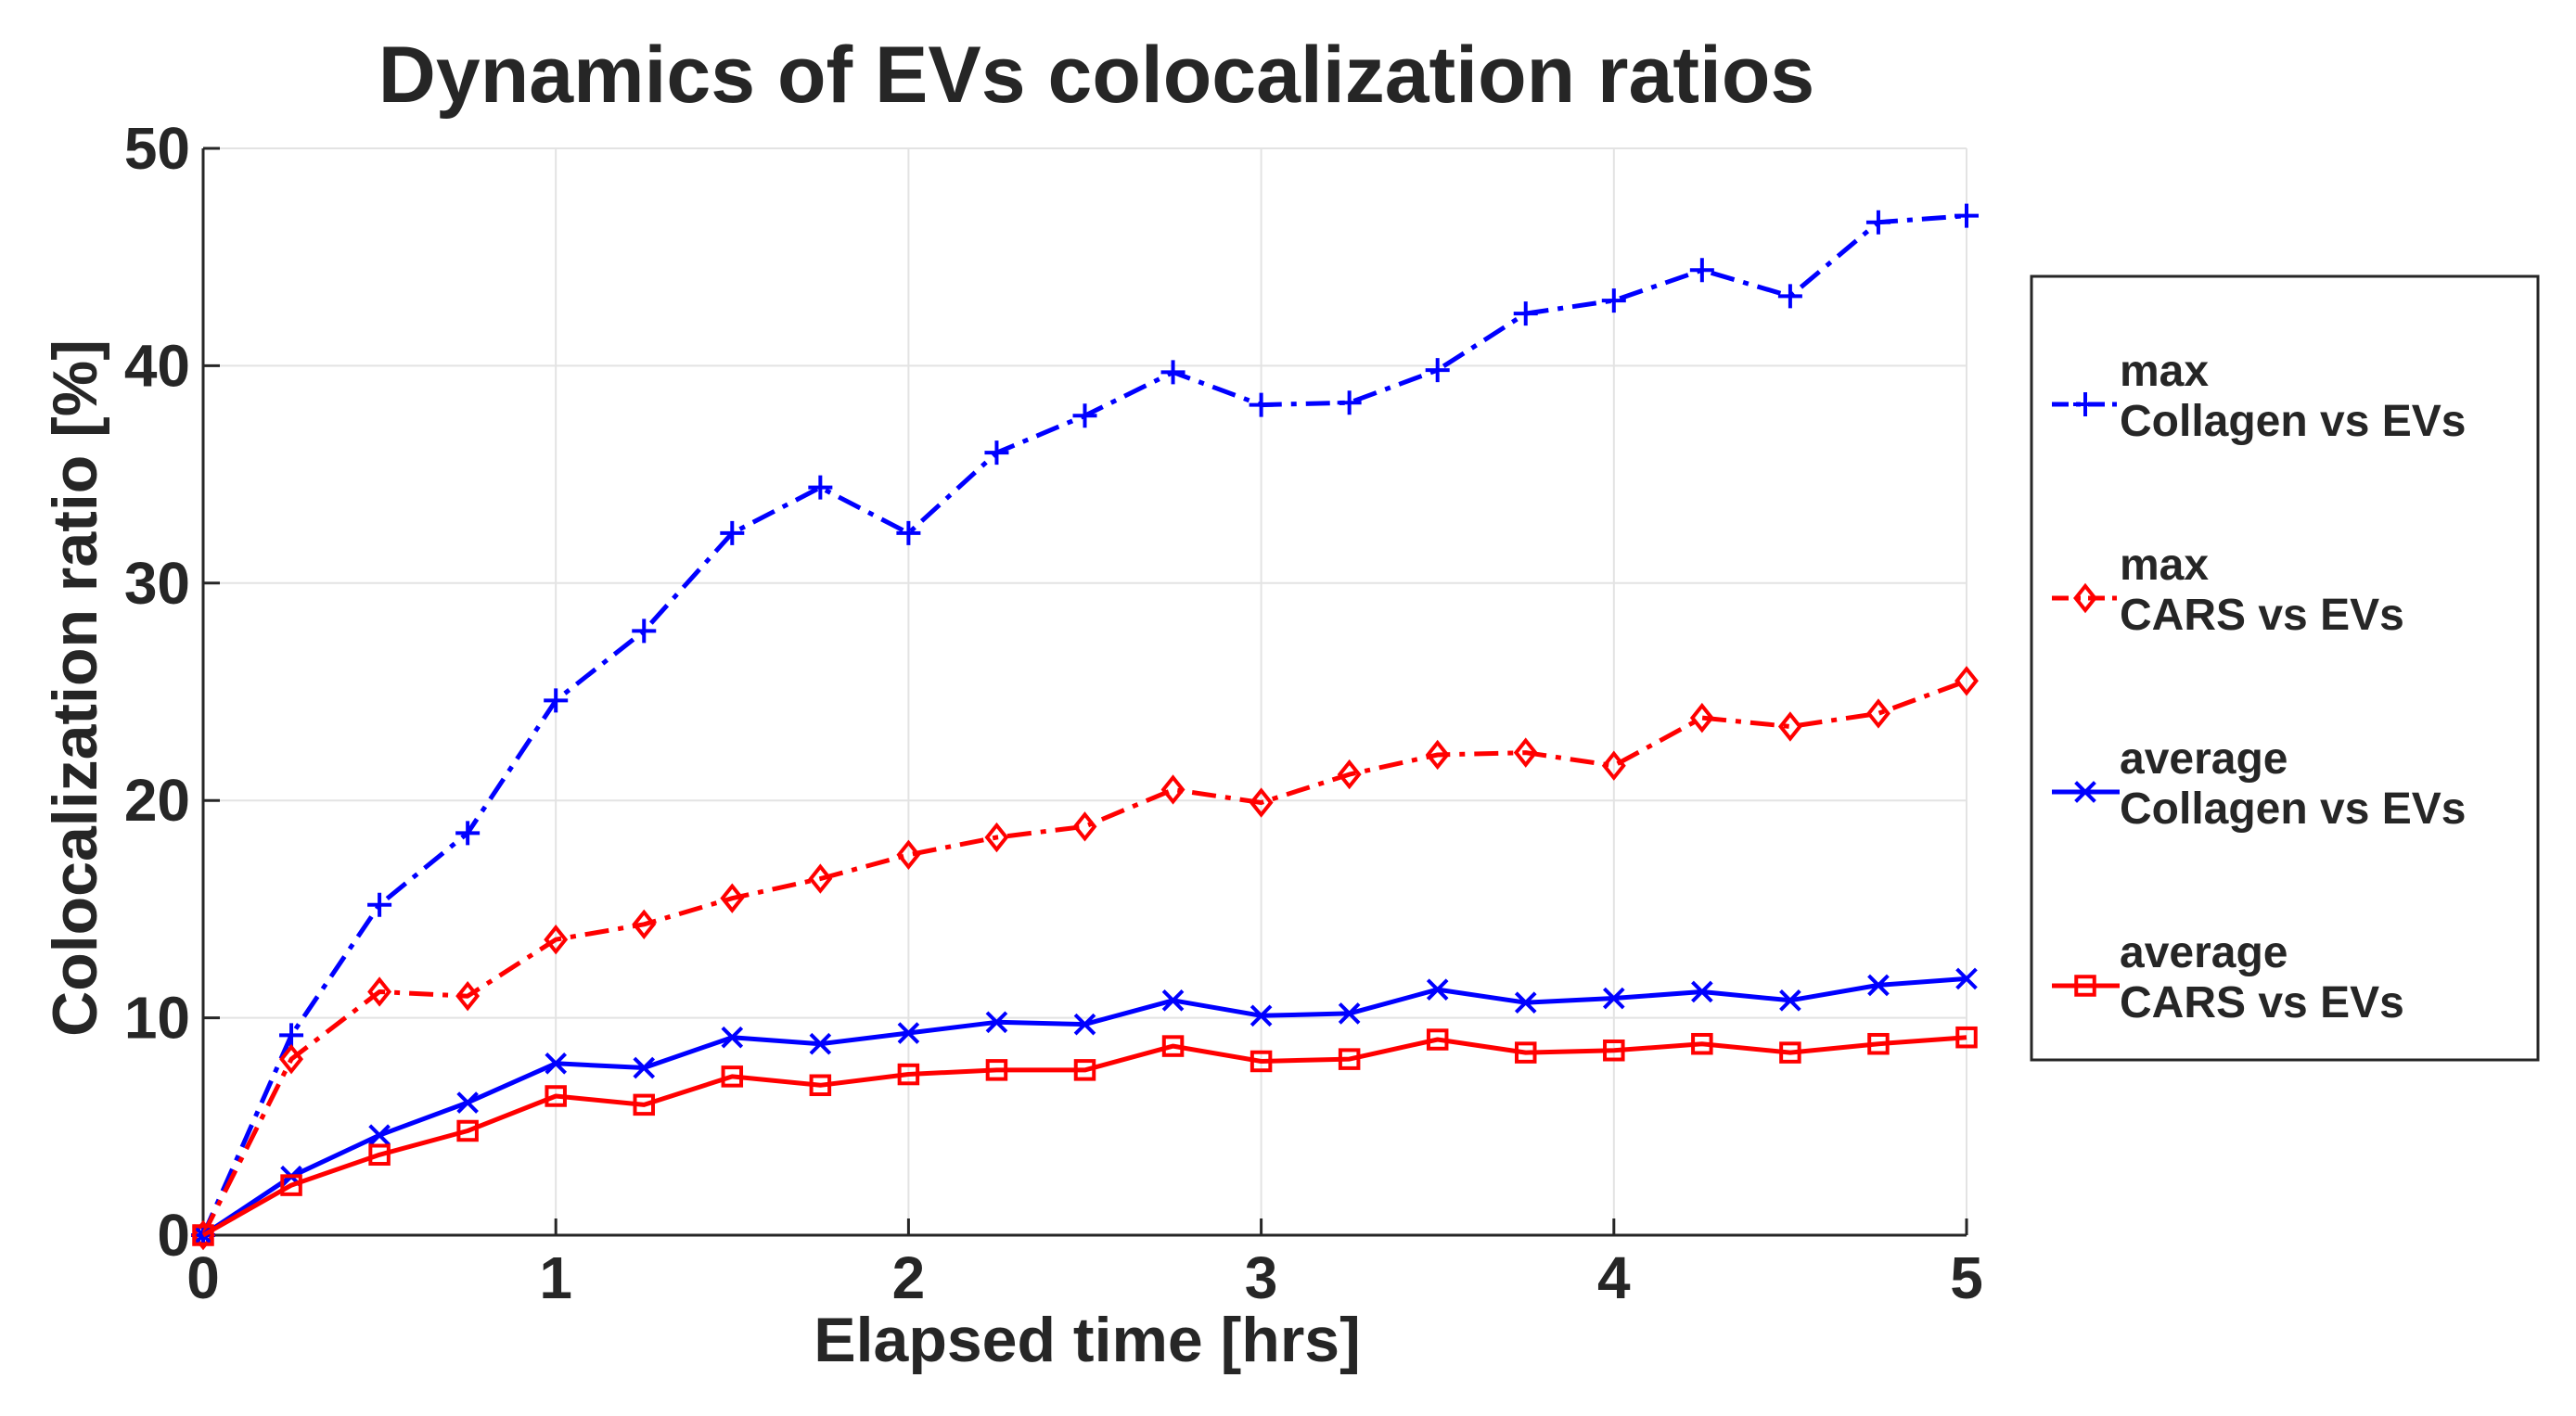 The width and height of the screenshot is (2576, 1416). I want to click on x-tick-label: 0, so click(203, 1277).